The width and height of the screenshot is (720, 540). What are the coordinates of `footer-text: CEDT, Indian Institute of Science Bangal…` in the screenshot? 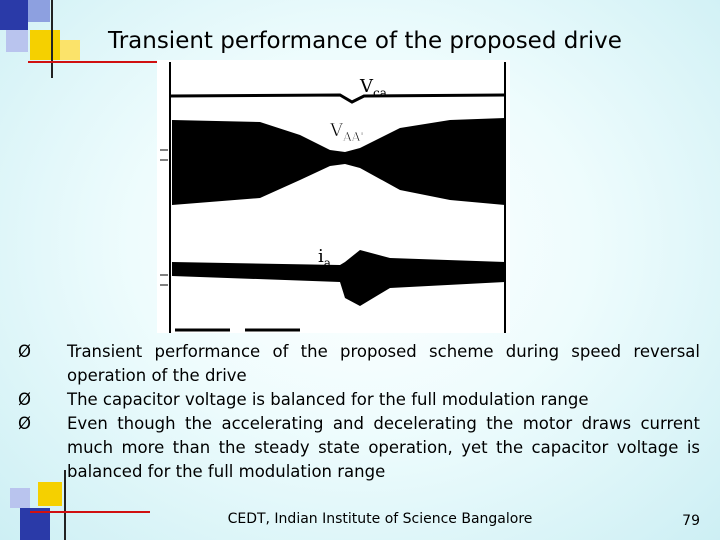 It's located at (380, 519).